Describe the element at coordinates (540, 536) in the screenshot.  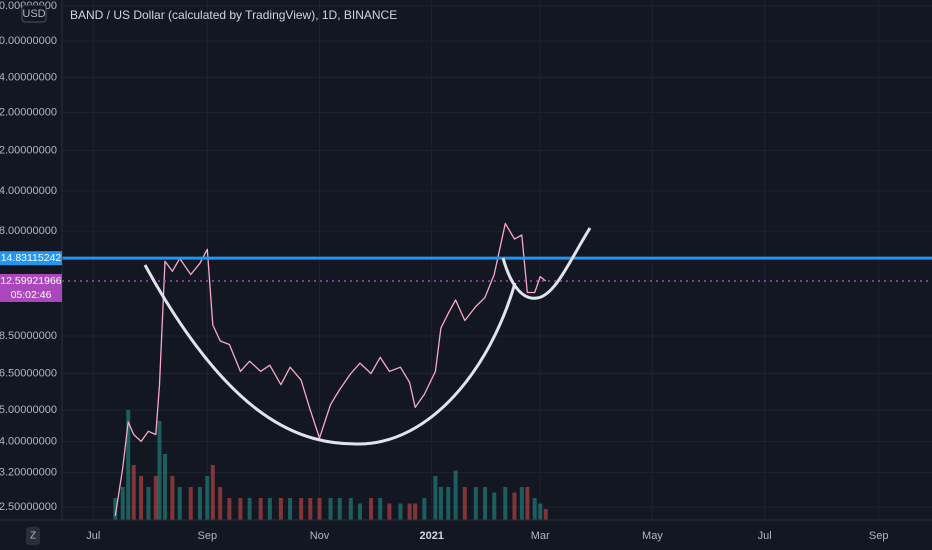
I see `x-tick-label: Mar` at that location.